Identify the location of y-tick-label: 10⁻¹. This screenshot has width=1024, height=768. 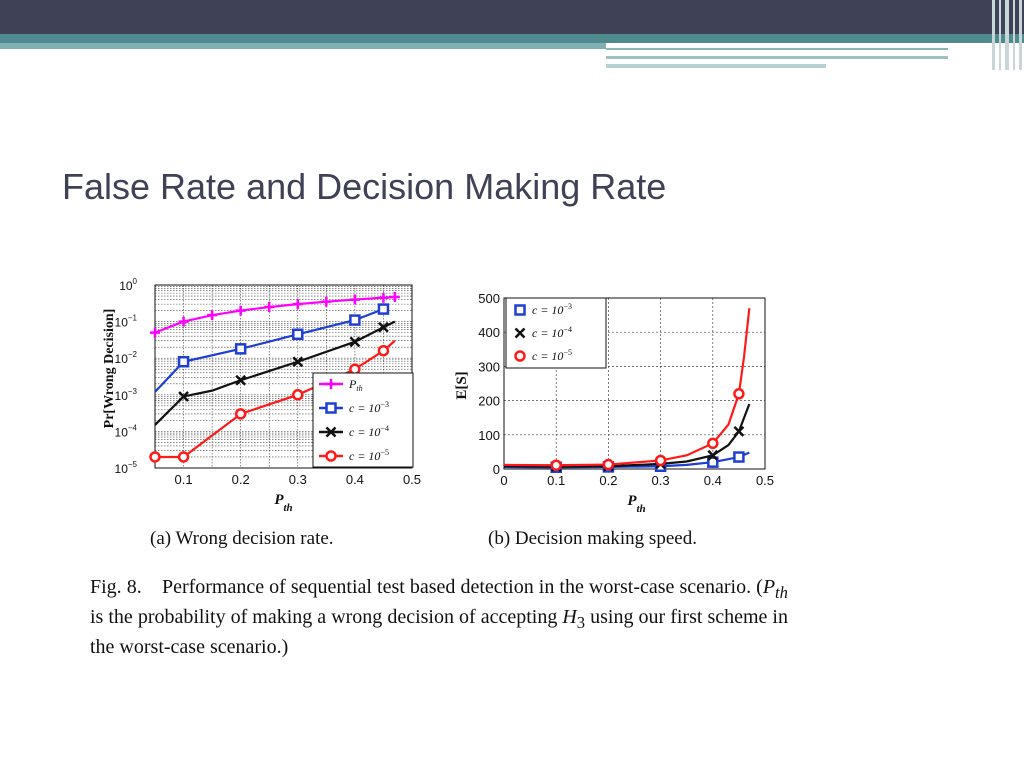
(126, 322).